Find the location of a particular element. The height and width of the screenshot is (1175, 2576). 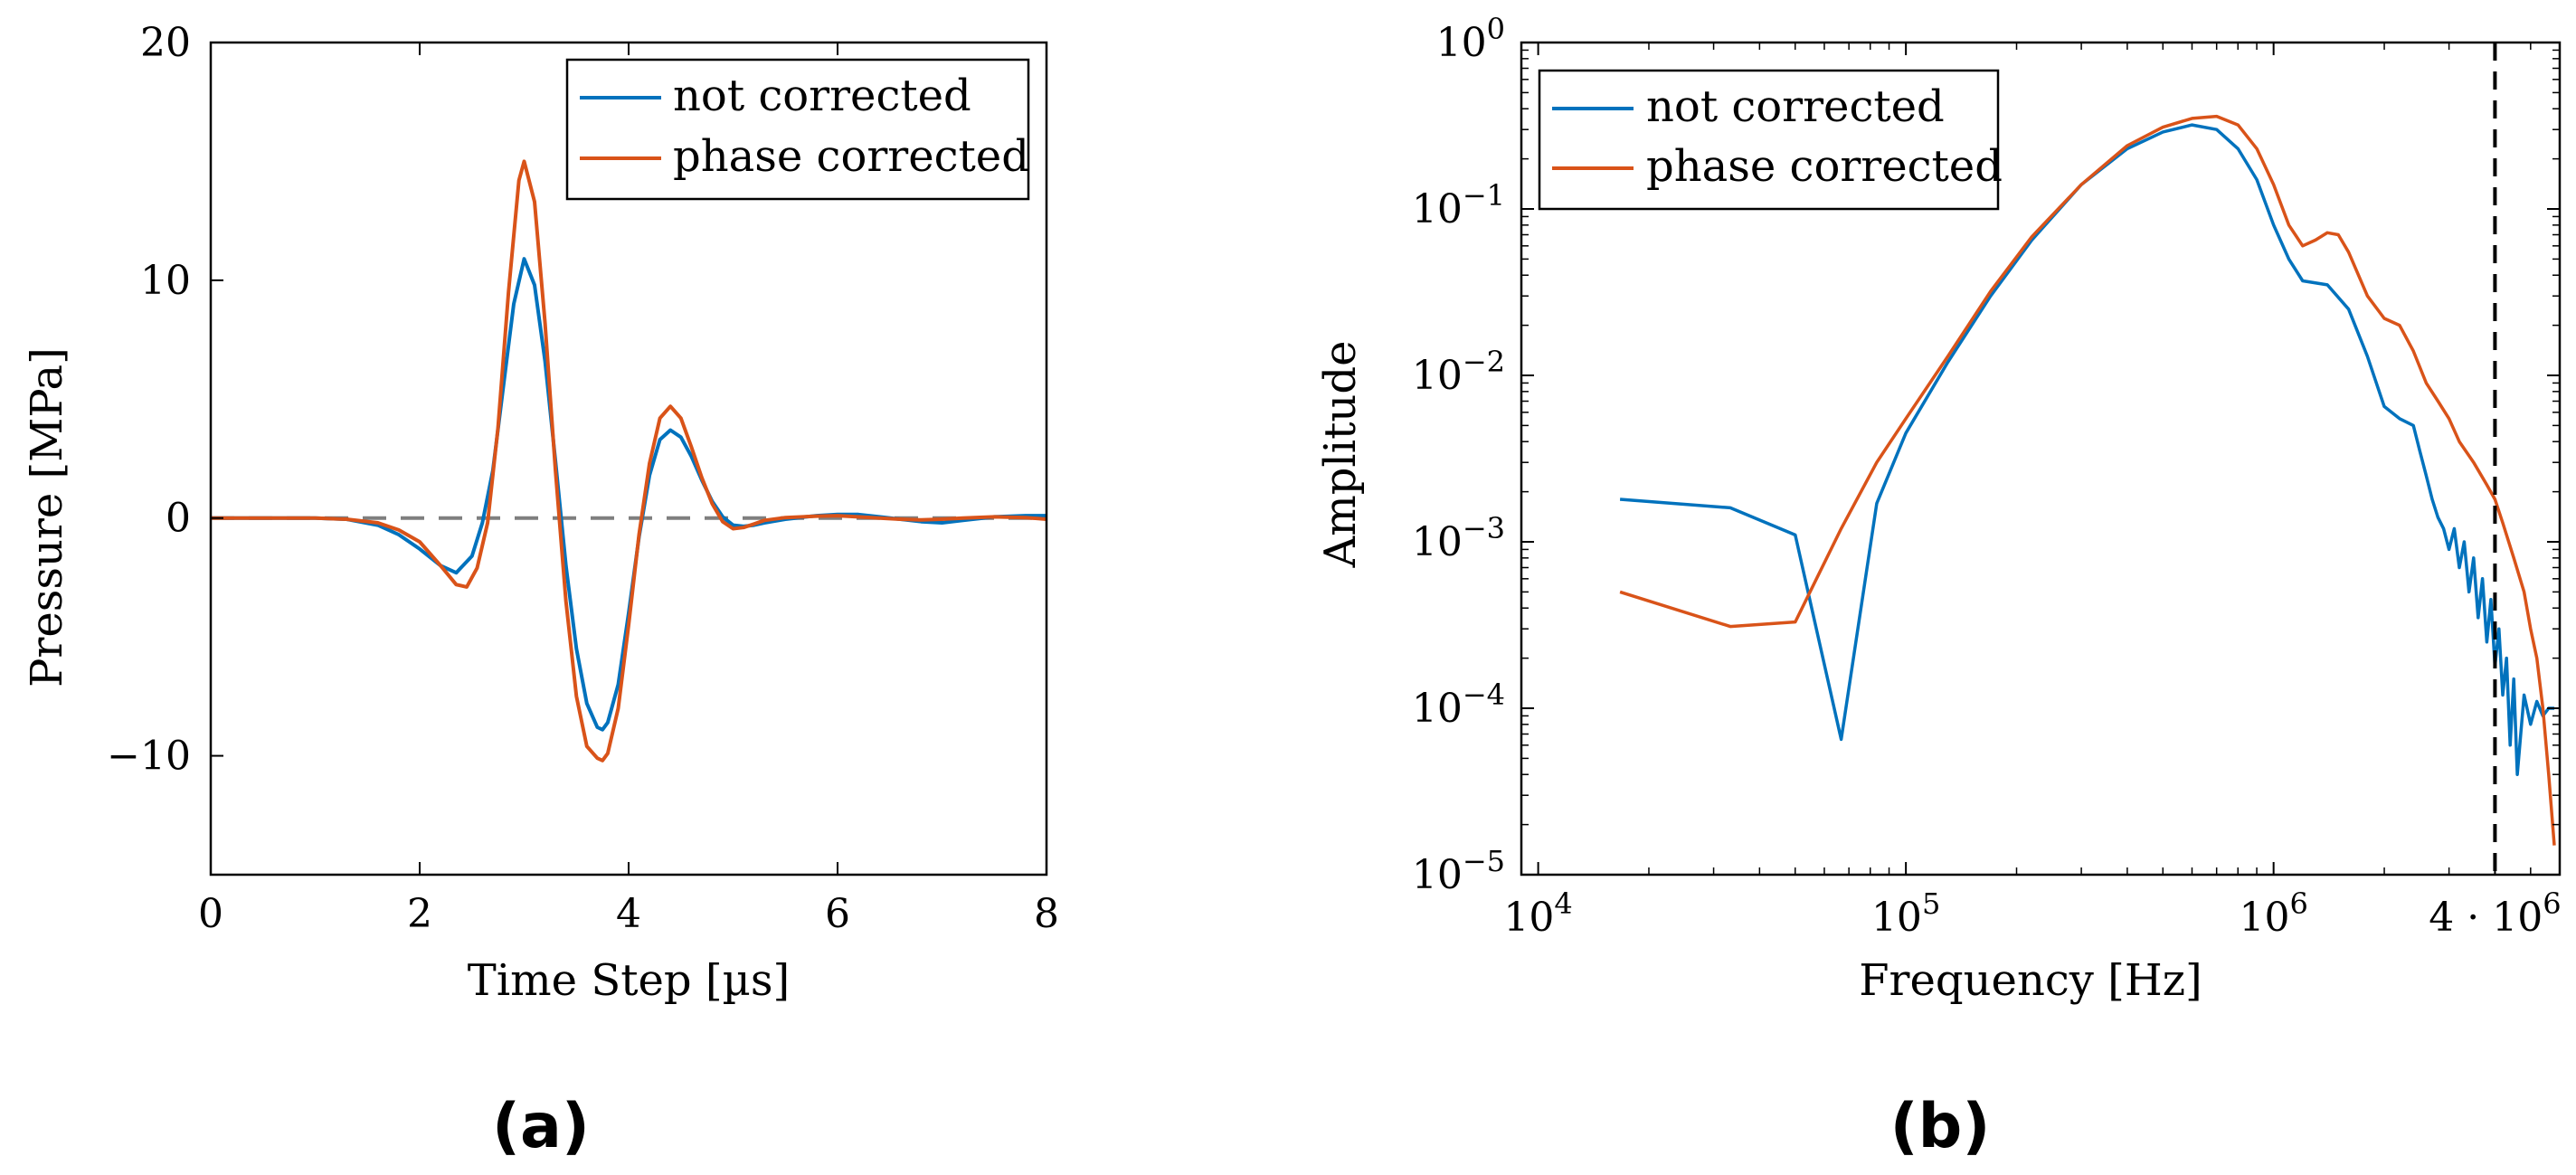

panel-b-y-tick-exponent: −5 is located at coordinates (1484, 861).